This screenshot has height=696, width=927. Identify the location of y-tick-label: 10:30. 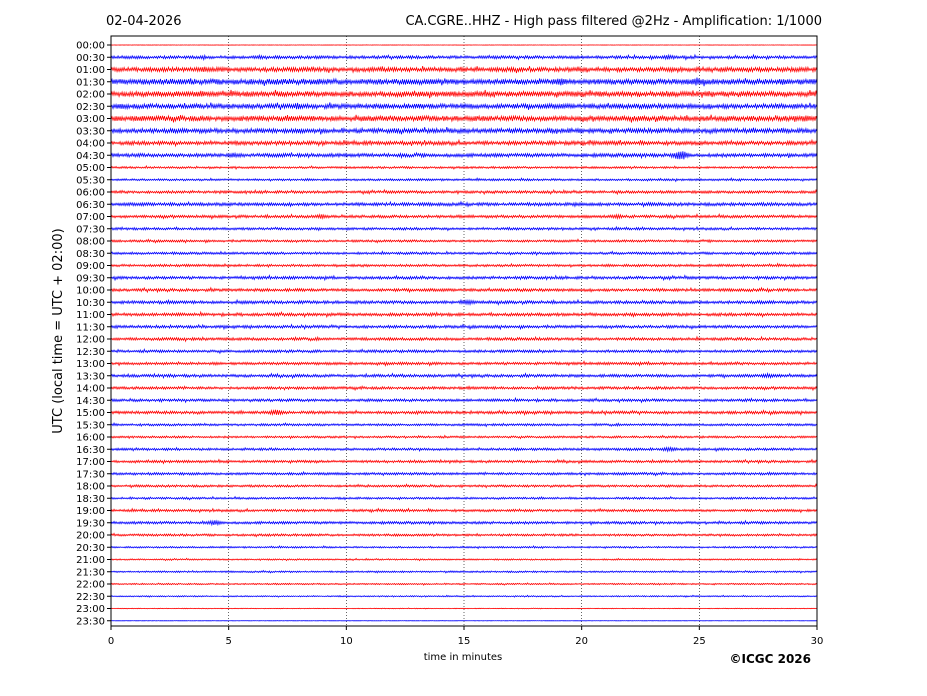
(90, 303).